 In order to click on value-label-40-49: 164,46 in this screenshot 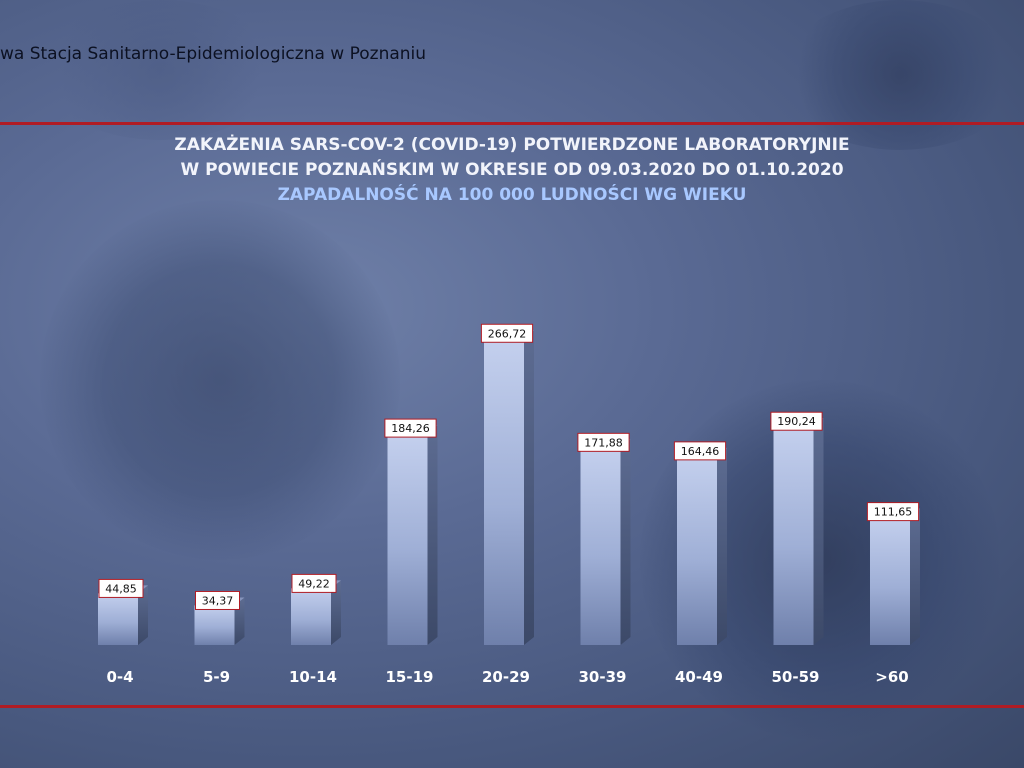, I will do `click(700, 451)`.